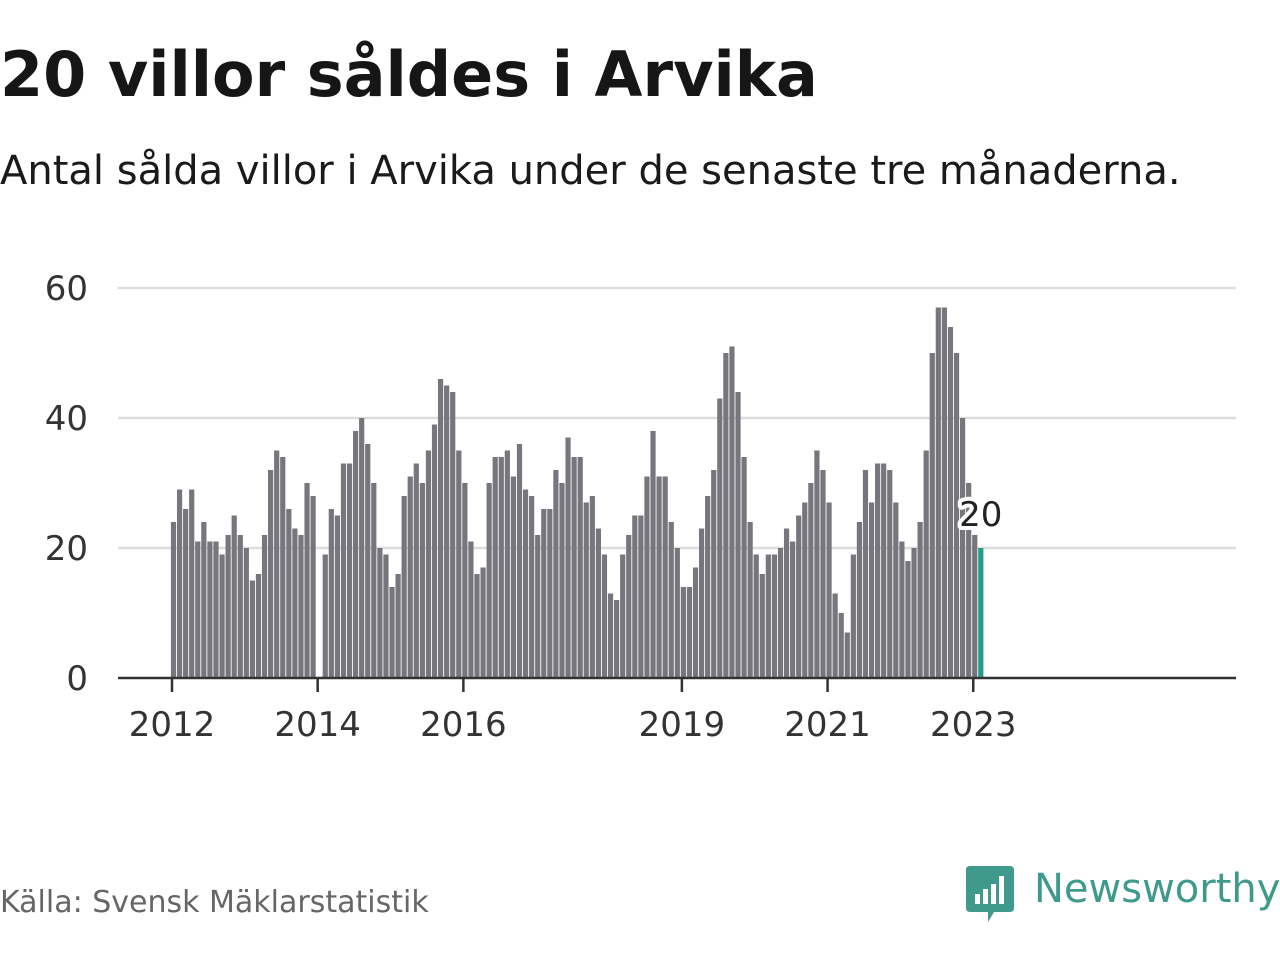  What do you see at coordinates (981, 613) in the screenshot?
I see `bar-highlight` at bounding box center [981, 613].